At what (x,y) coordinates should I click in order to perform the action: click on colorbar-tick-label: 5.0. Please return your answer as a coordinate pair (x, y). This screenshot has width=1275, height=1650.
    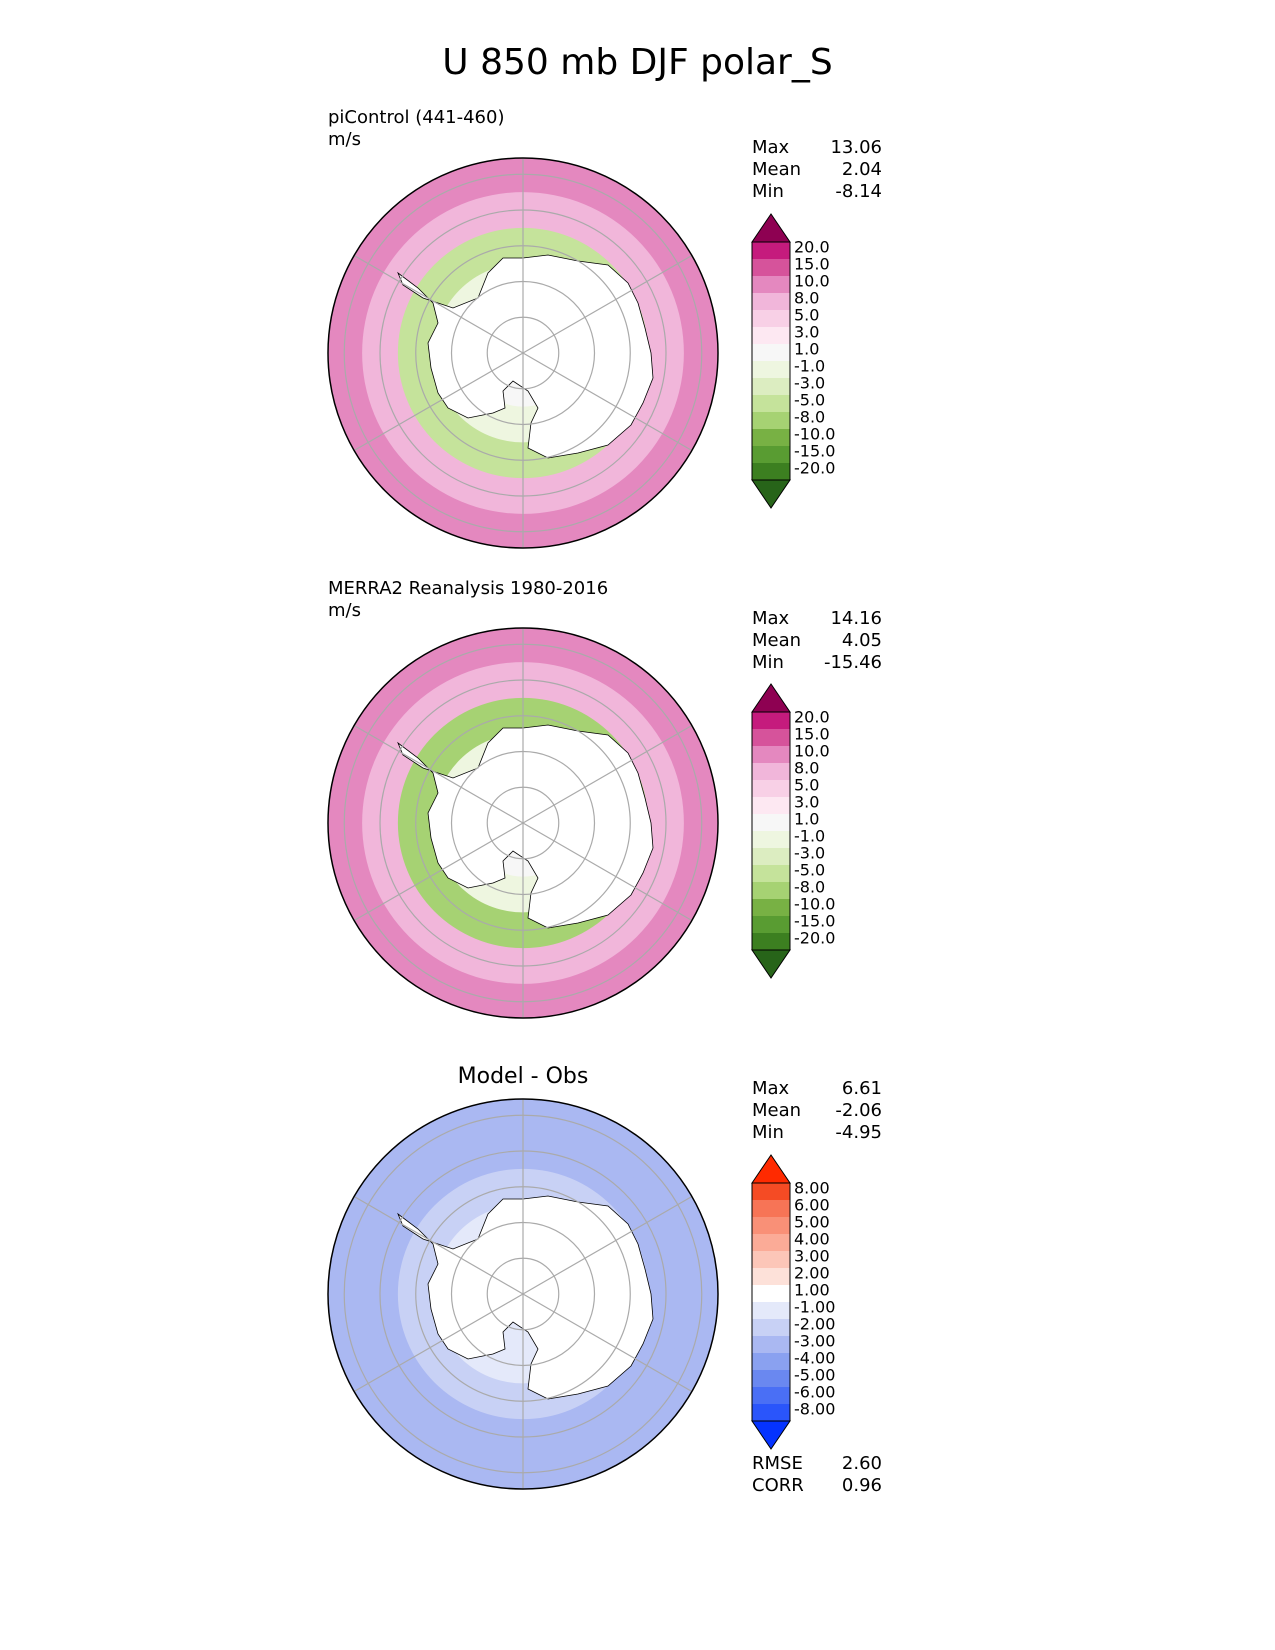
    Looking at the image, I should click on (806, 785).